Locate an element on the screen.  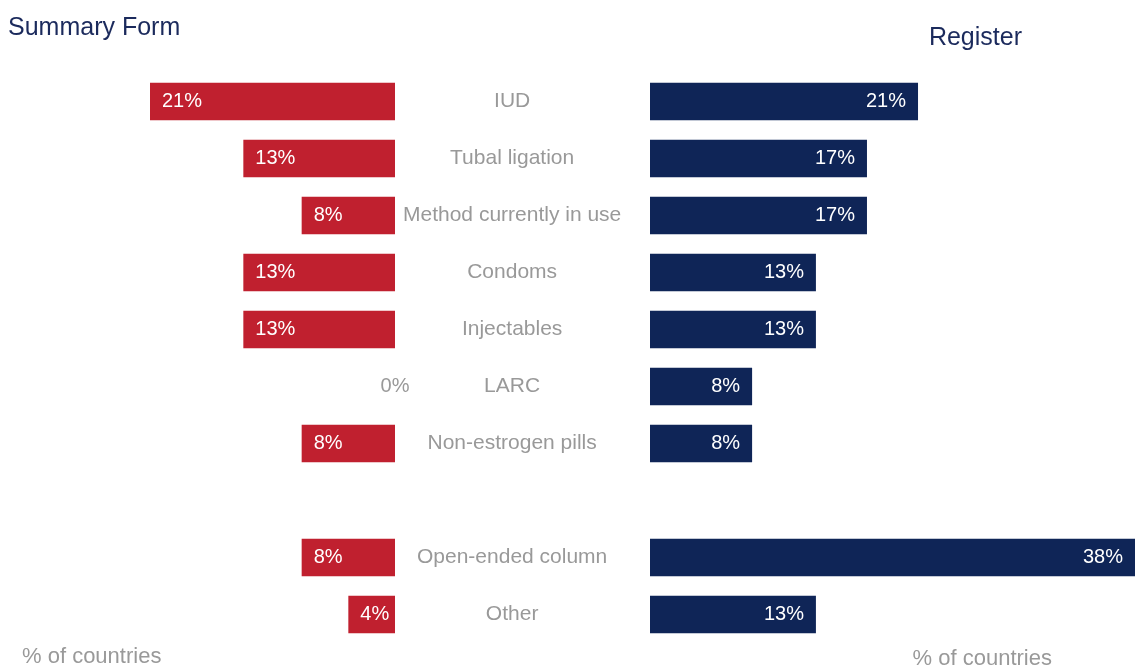
data-label: 4% is located at coordinates (375, 613).